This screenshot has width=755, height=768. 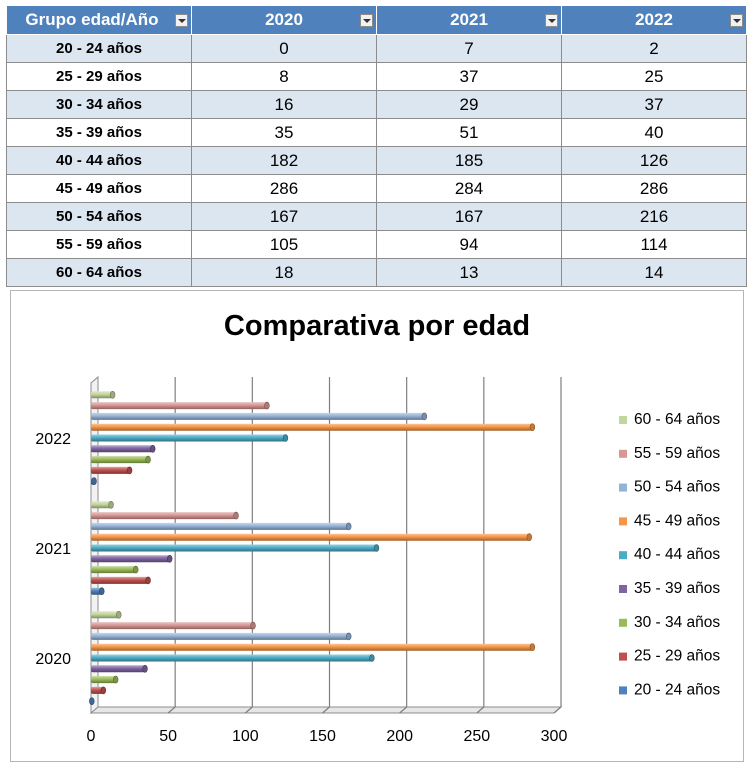 What do you see at coordinates (469, 188) in the screenshot?
I see `value-cell: 284` at bounding box center [469, 188].